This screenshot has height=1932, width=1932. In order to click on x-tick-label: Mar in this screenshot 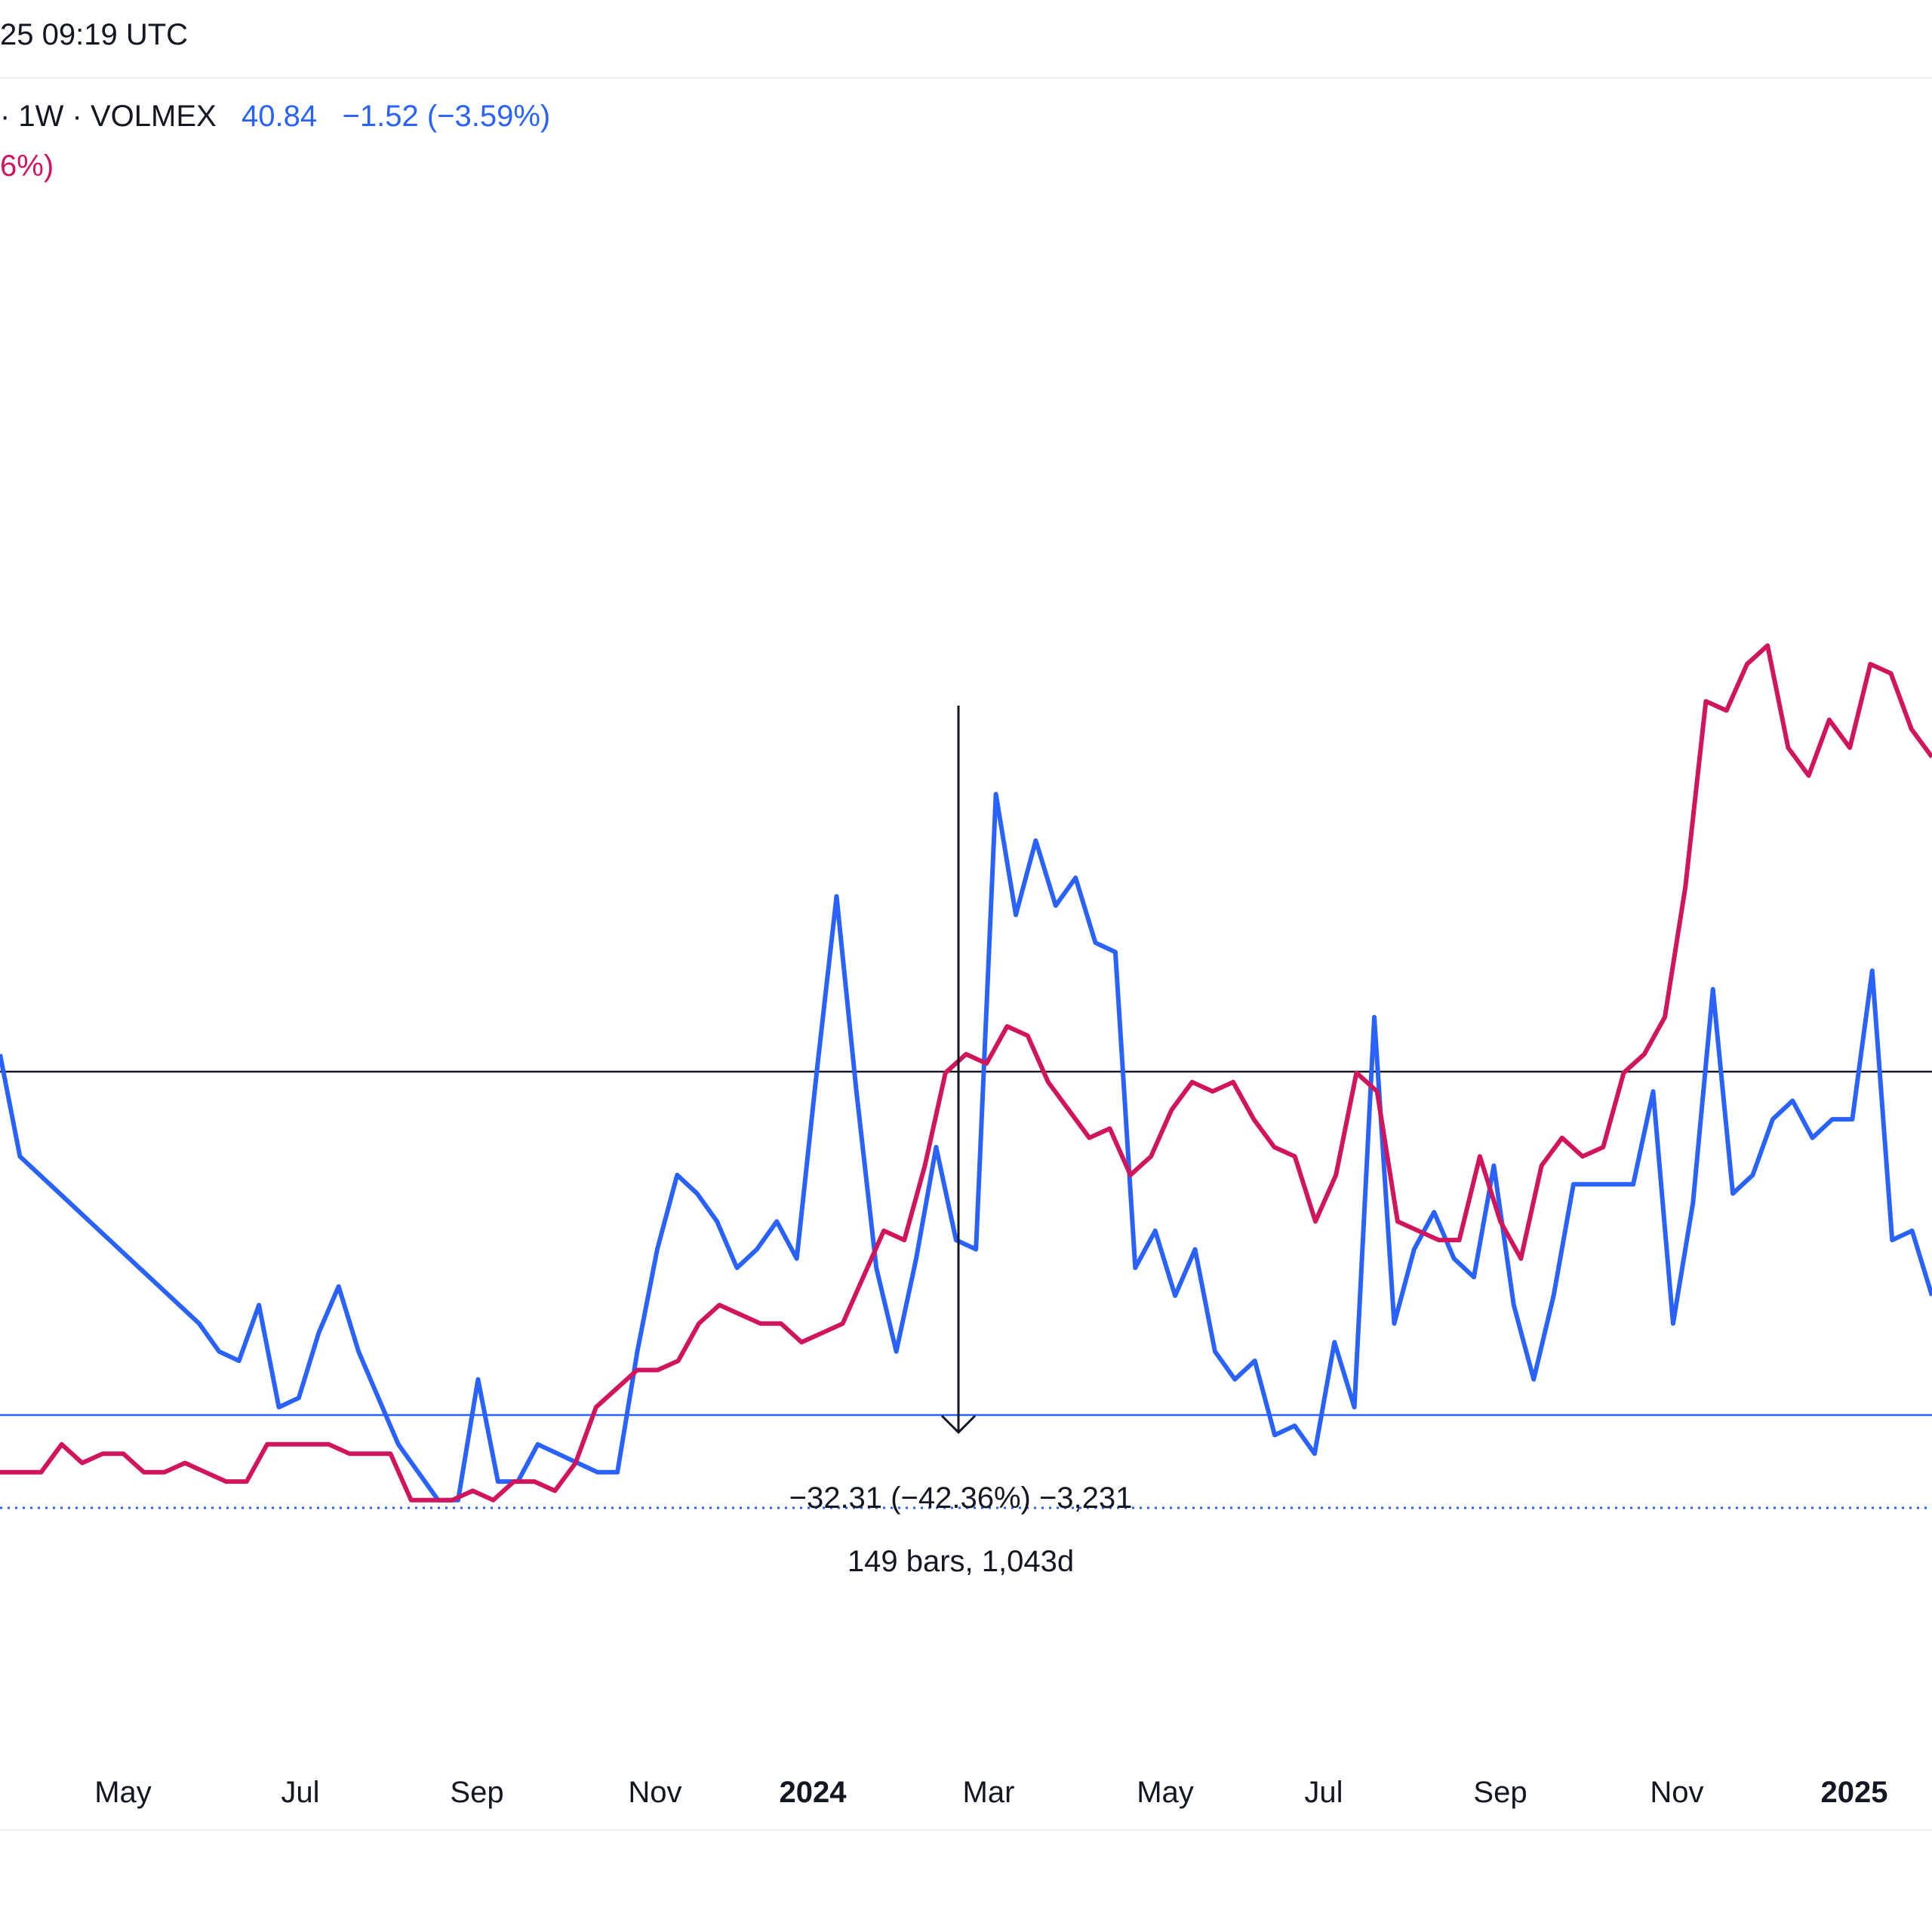, I will do `click(989, 1792)`.